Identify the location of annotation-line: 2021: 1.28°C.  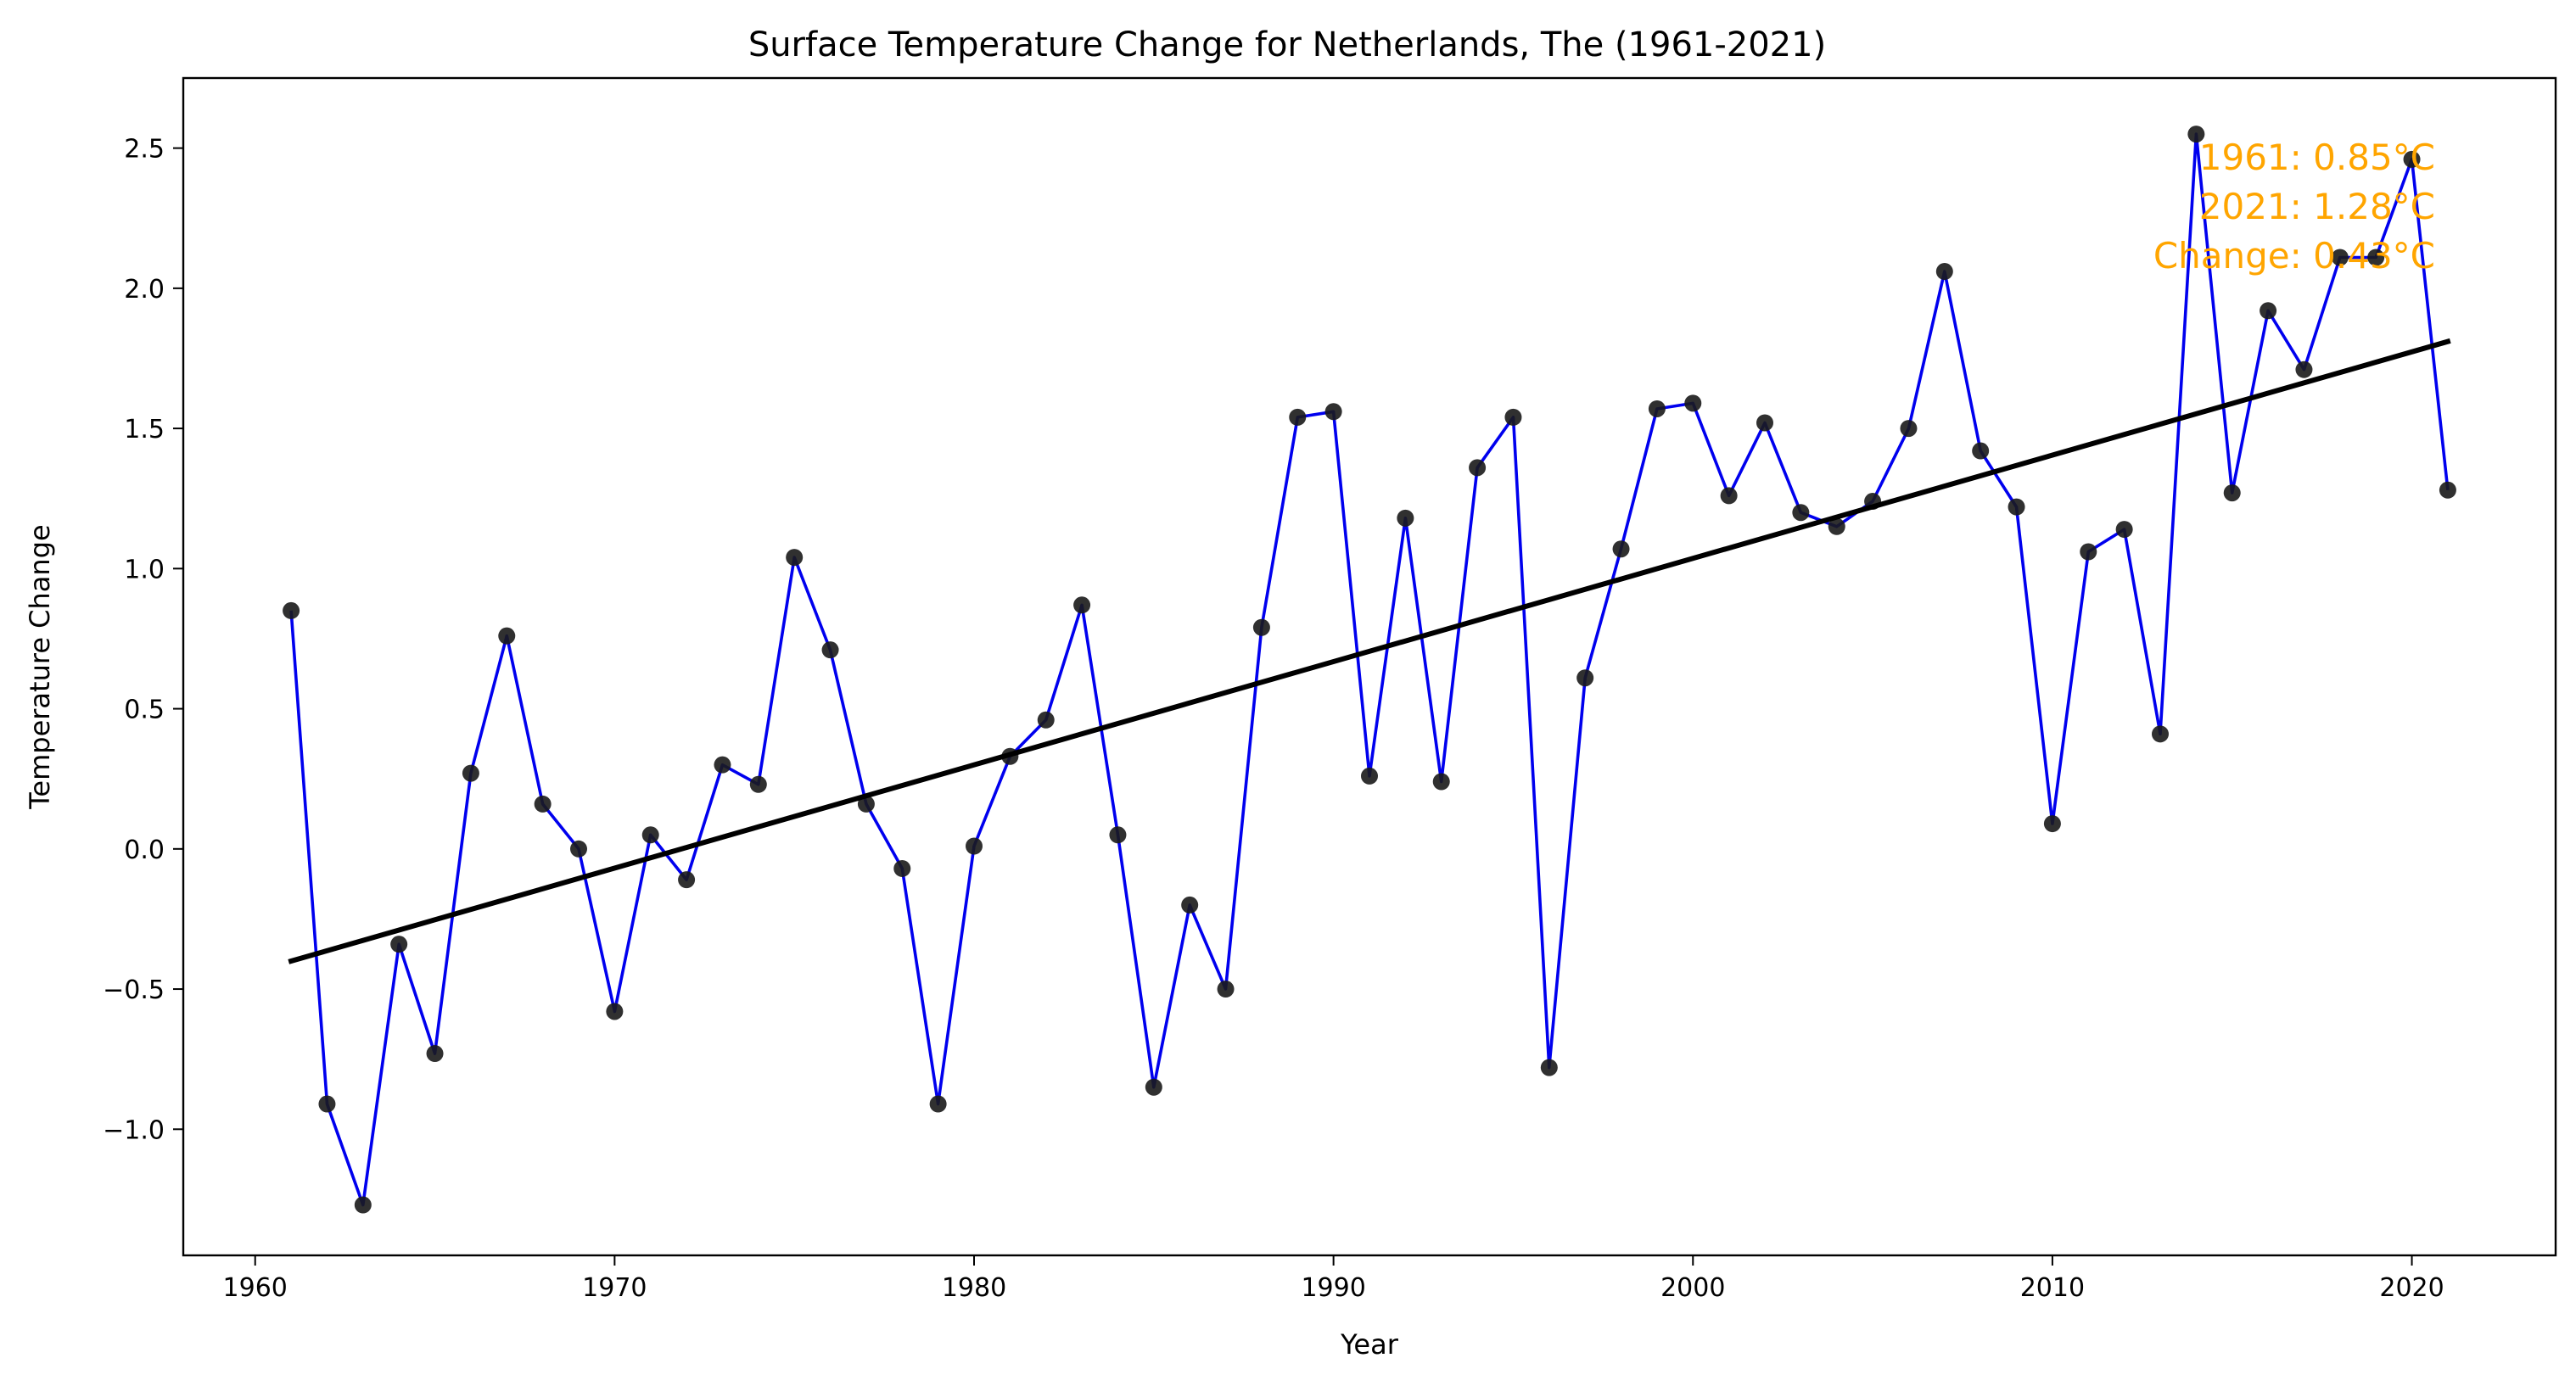
(2317, 206).